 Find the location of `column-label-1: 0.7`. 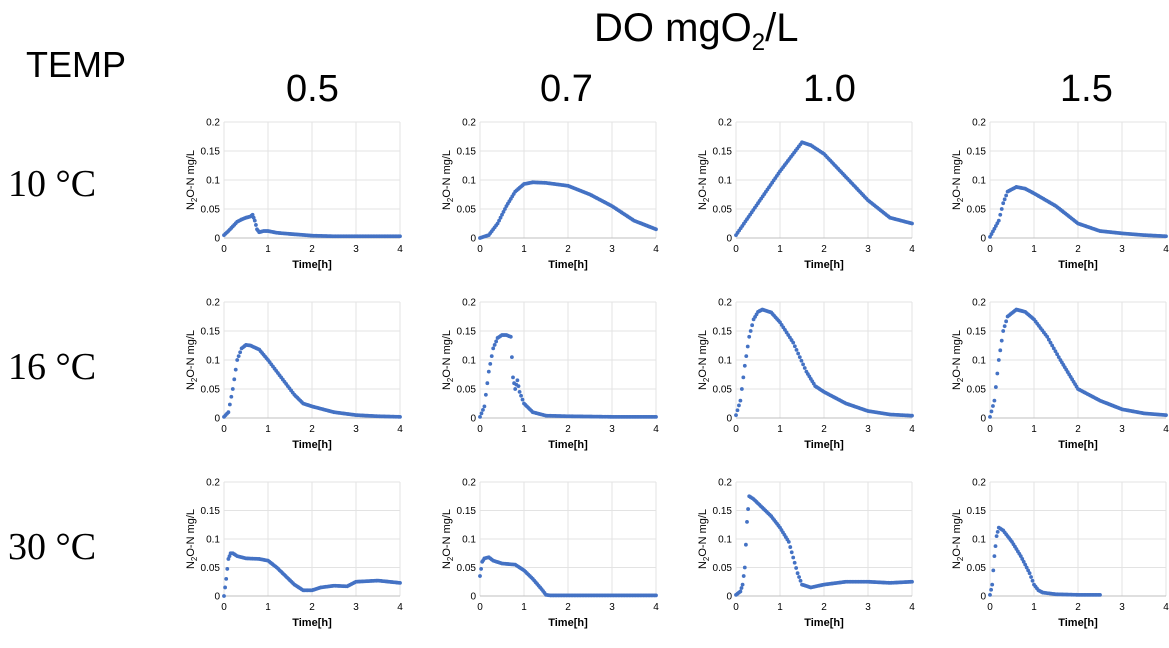

column-label-1: 0.7 is located at coordinates (566, 89).